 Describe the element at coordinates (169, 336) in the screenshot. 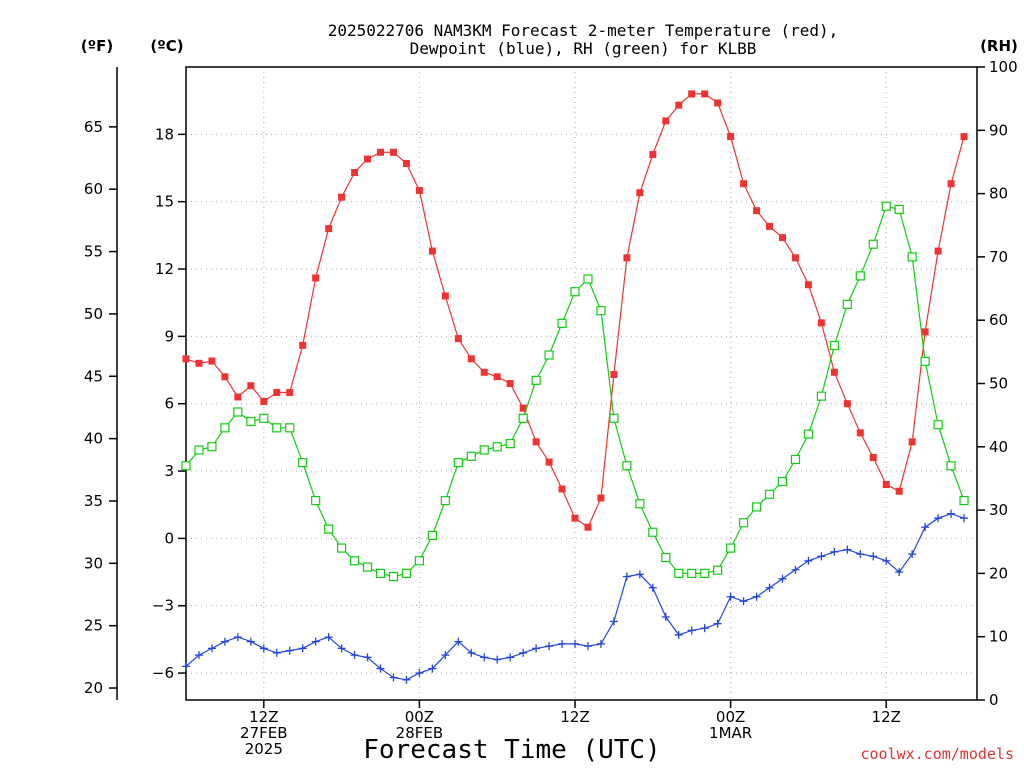

I see `celsius-tick-label: 9` at that location.